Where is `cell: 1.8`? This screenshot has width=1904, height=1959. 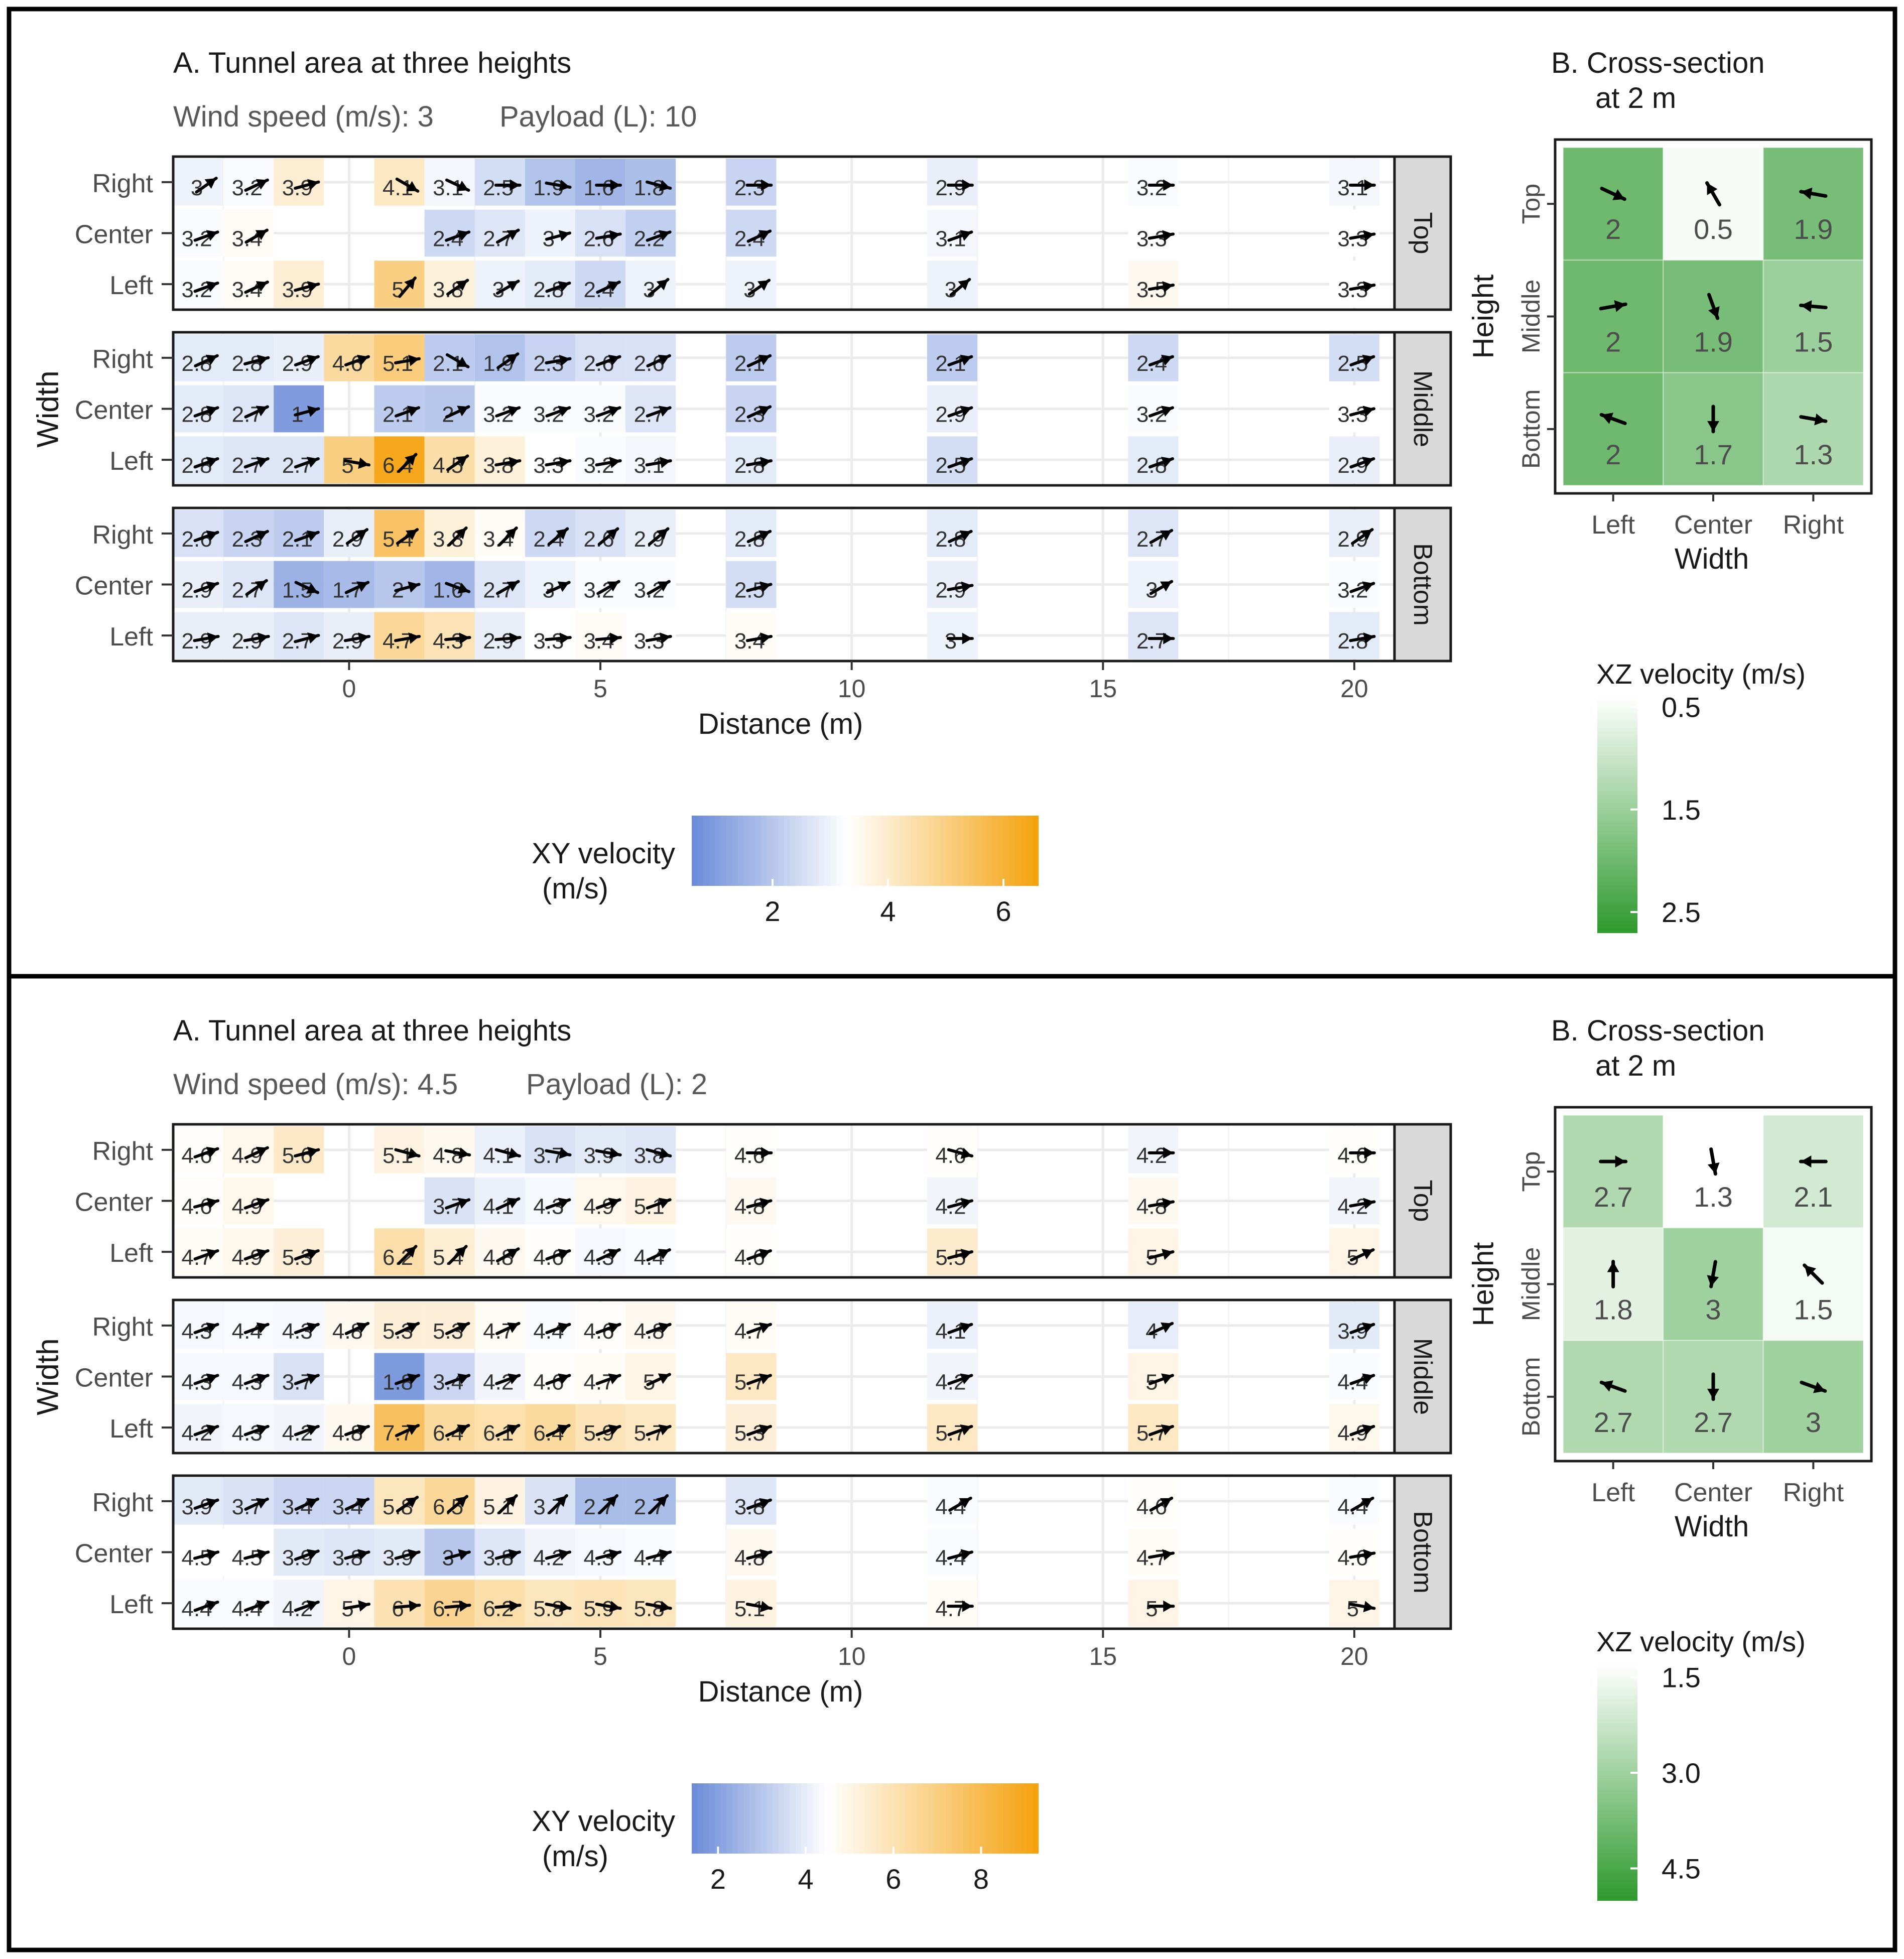
cell: 1.8 is located at coordinates (399, 1377).